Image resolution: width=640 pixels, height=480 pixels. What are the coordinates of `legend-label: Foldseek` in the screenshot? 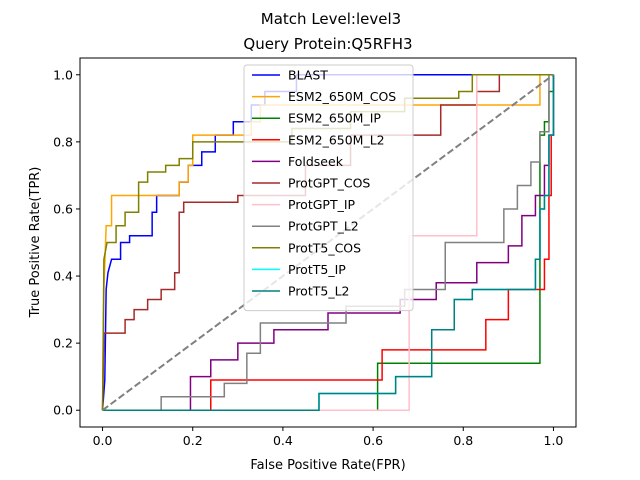 It's located at (316, 161).